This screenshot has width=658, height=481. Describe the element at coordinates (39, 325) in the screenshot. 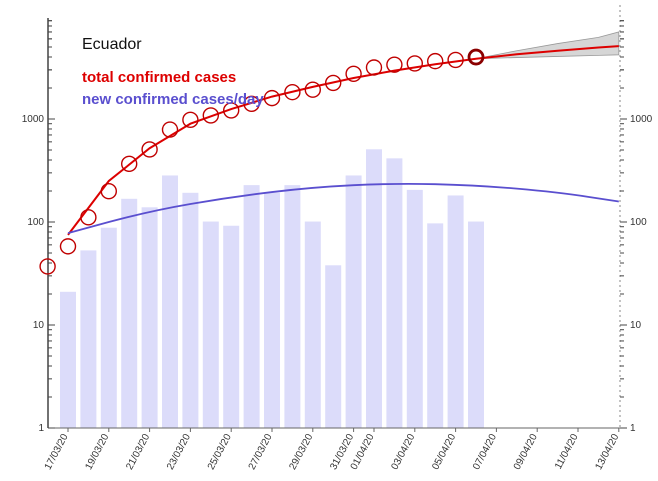

I see `y-tick-label-left: 10` at that location.